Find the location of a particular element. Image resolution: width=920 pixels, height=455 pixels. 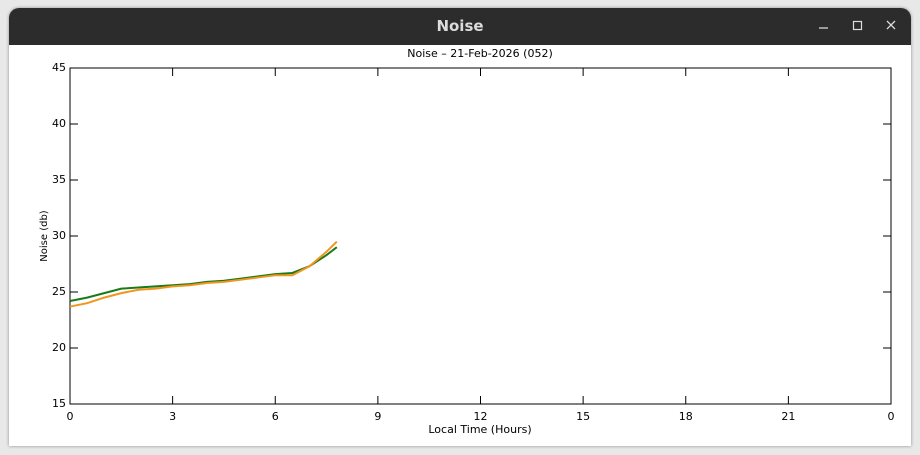

maximize-button is located at coordinates (857, 25).